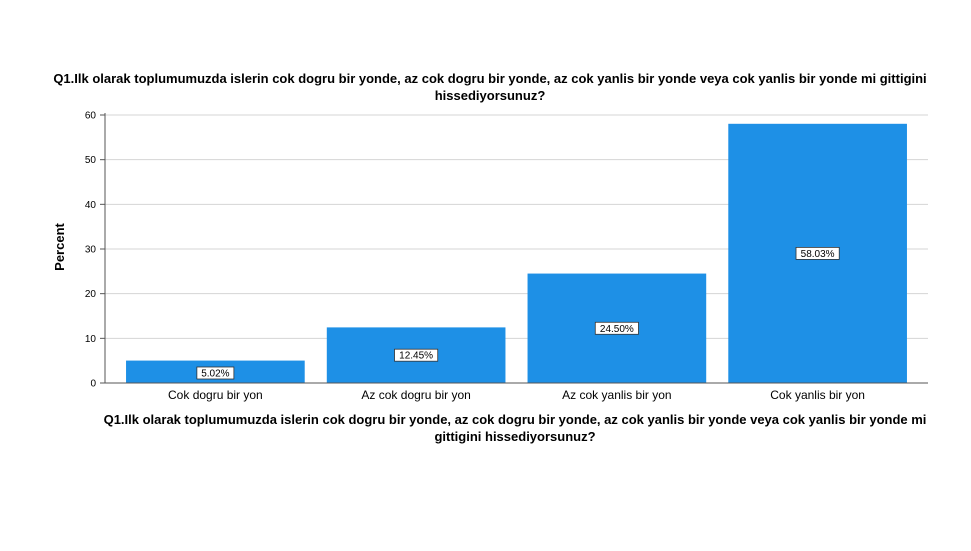 The image size is (971, 551). I want to click on y-tick-label: 60, so click(91, 116).